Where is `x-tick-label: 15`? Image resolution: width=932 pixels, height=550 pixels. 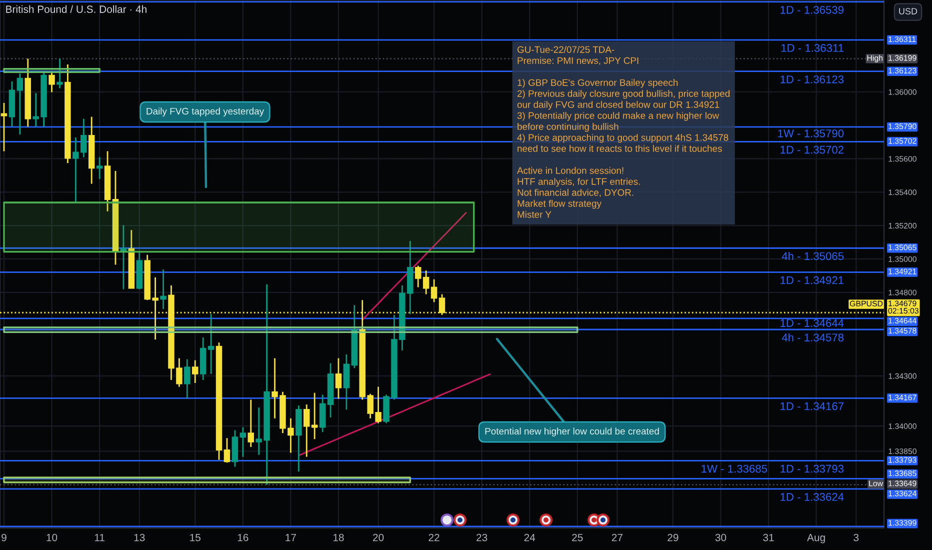
x-tick-label: 15 is located at coordinates (195, 538).